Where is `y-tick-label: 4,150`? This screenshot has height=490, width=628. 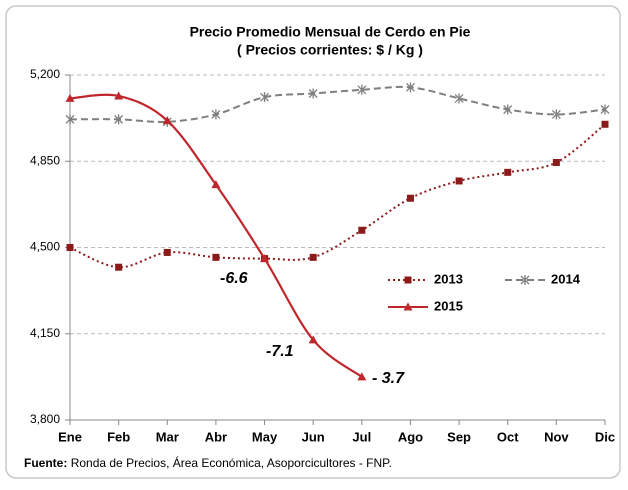 y-tick-label: 4,150 is located at coordinates (45, 333).